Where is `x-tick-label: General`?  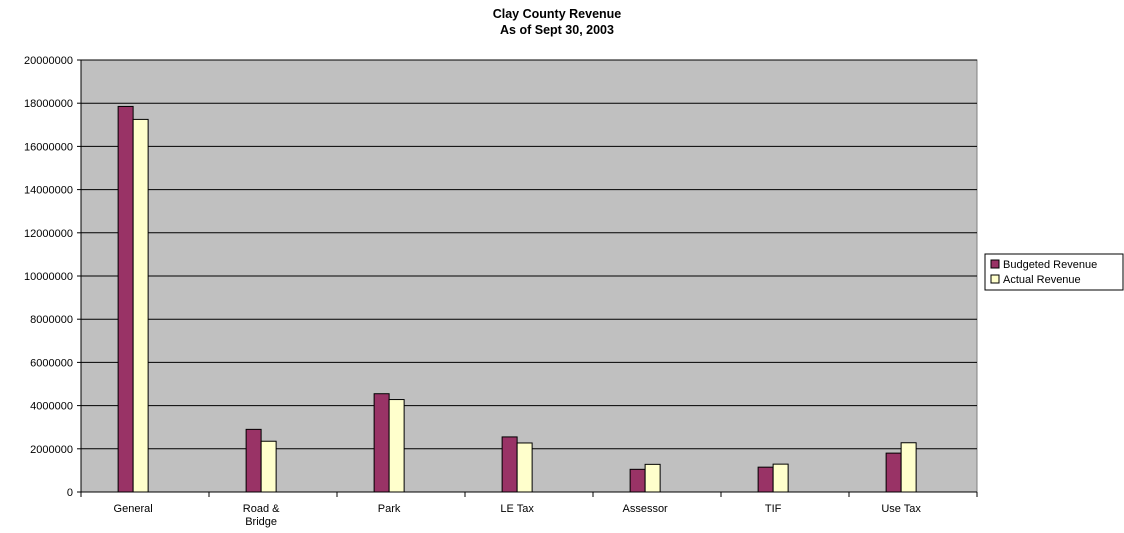 x-tick-label: General is located at coordinates (133, 509).